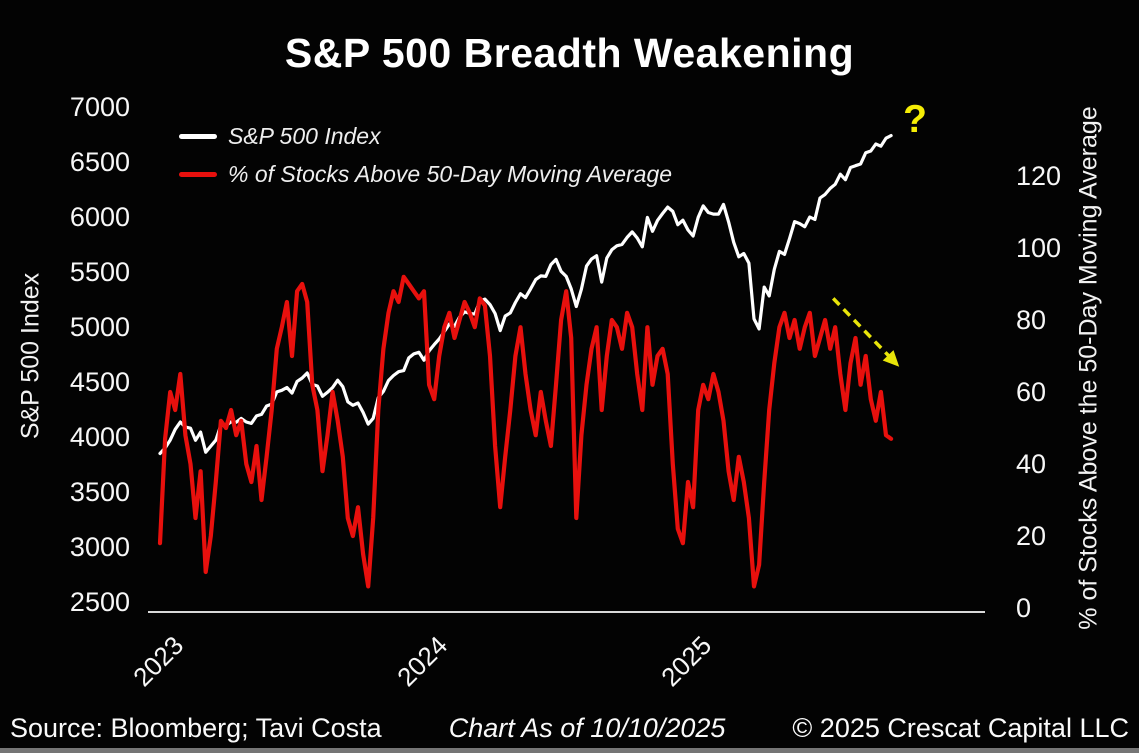 The height and width of the screenshot is (753, 1139). Describe the element at coordinates (425, 136) in the screenshot. I see `legend-item-sp500: S&P 500 Index` at that location.